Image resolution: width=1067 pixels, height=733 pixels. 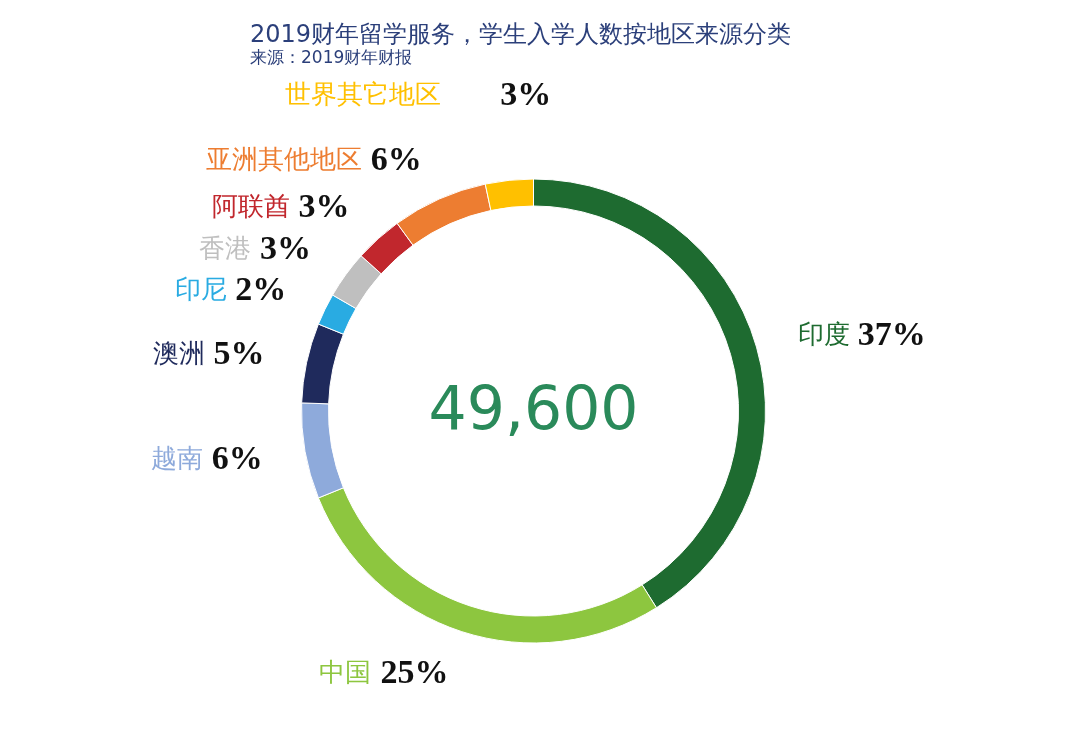 I want to click on slice-label: 印度, so click(x=823, y=334).